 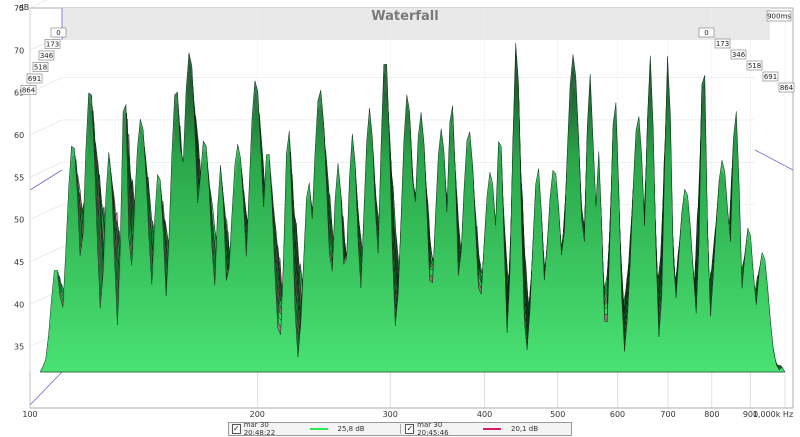 I want to click on chart-title: Waterfall, so click(x=404, y=16).